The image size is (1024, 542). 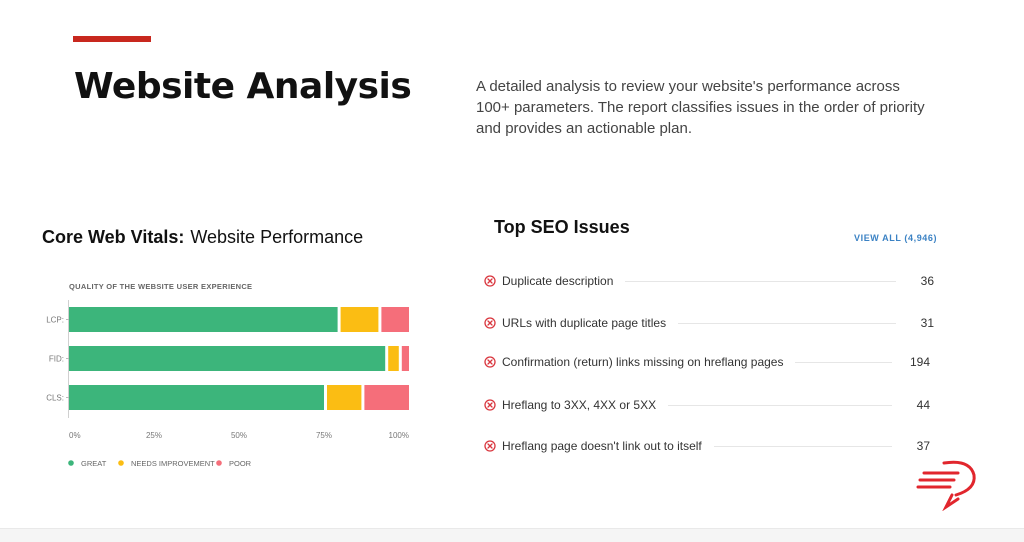 I want to click on seo-issues-heading: Top SEO Issues, so click(x=562, y=227).